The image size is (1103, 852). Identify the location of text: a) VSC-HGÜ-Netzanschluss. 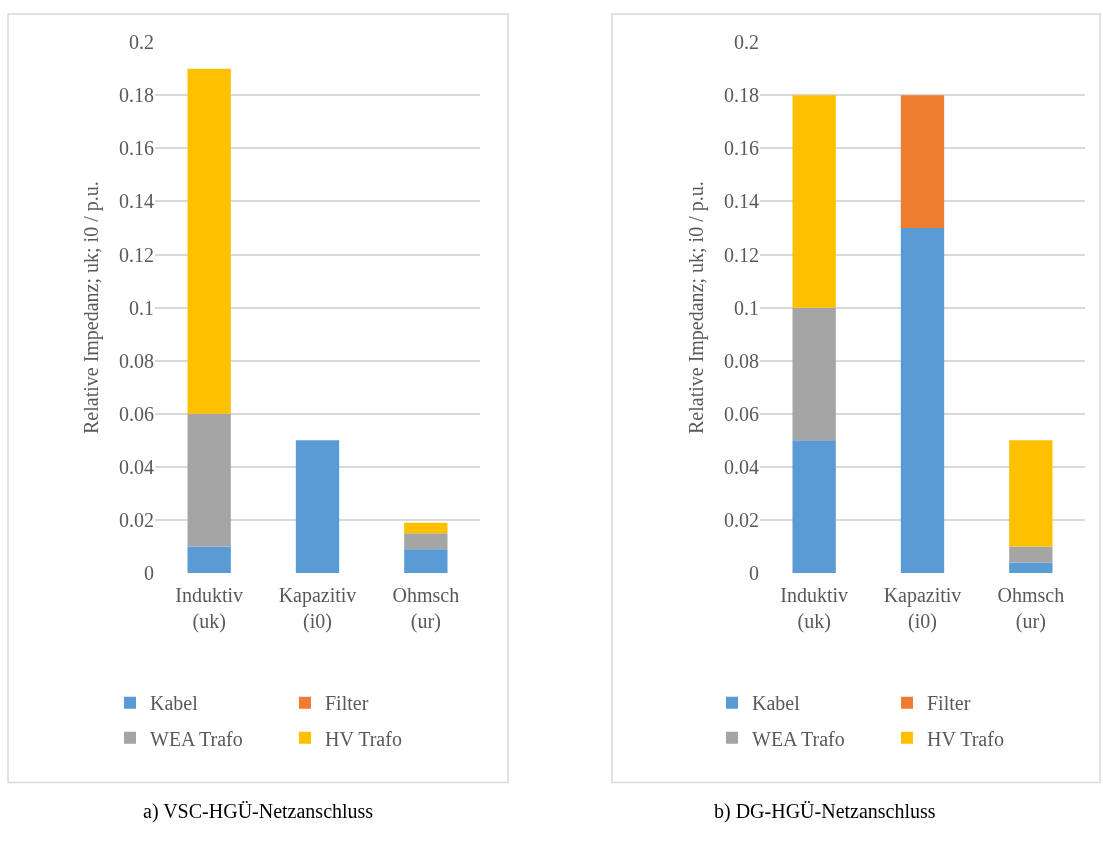
(258, 811).